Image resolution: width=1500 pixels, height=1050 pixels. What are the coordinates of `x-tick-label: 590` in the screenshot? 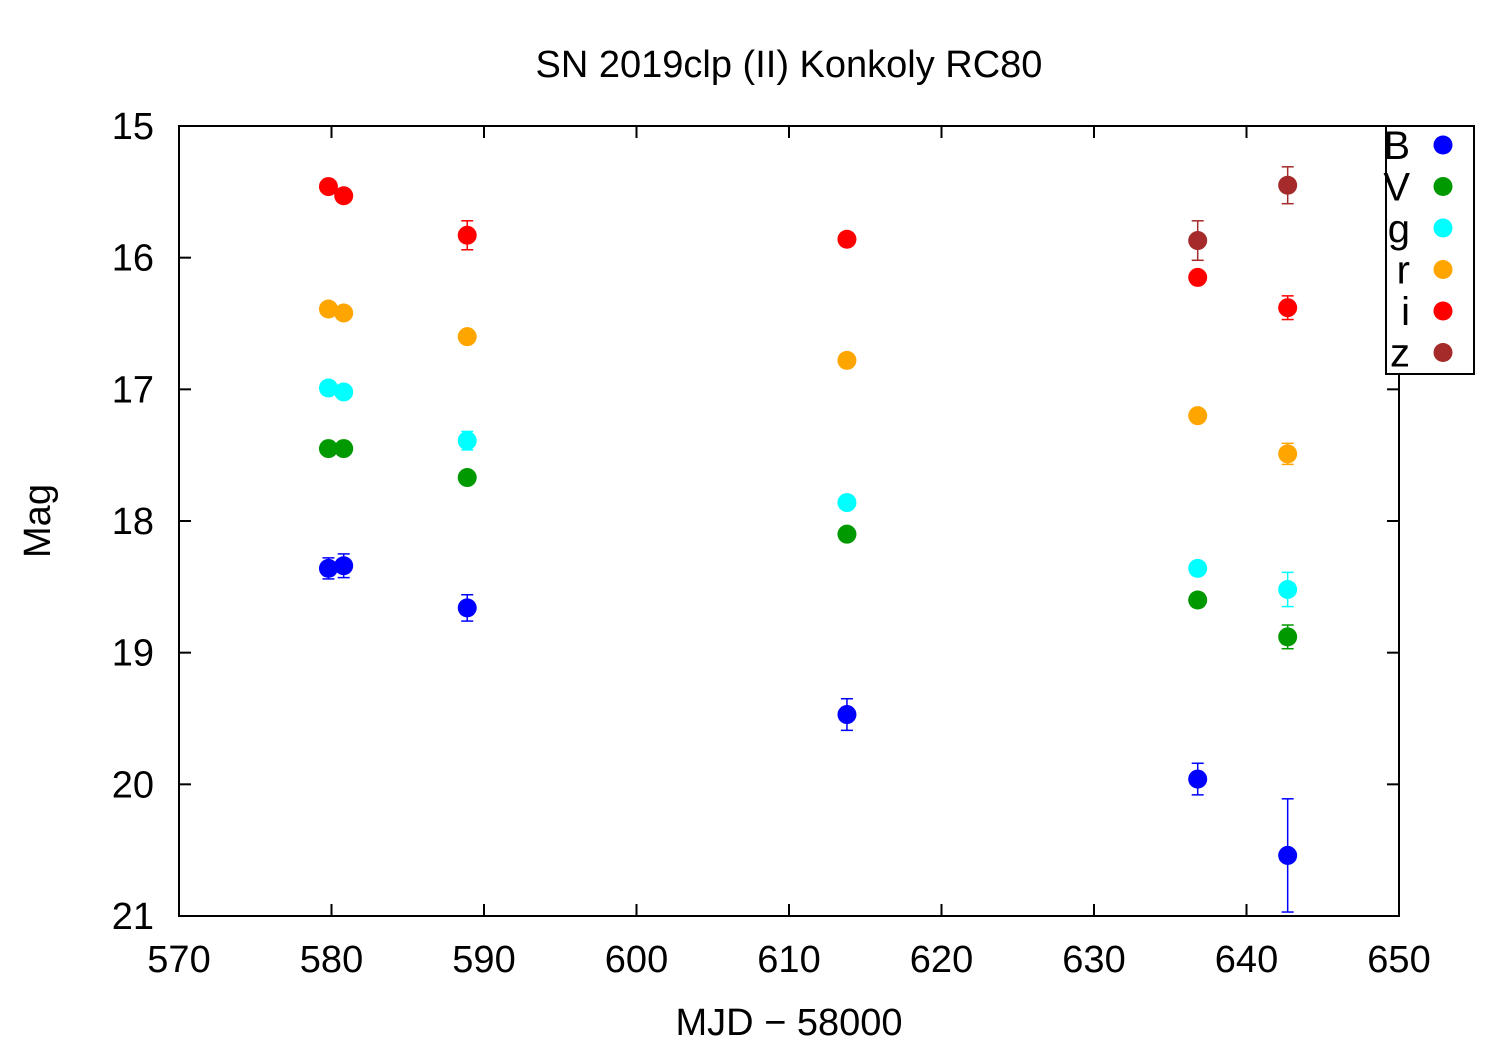 It's located at (483, 960).